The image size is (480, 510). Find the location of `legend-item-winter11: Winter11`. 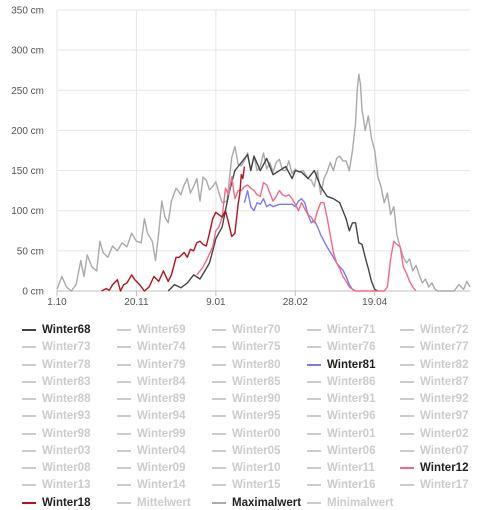

legend-item-winter11: Winter11 is located at coordinates (341, 468).